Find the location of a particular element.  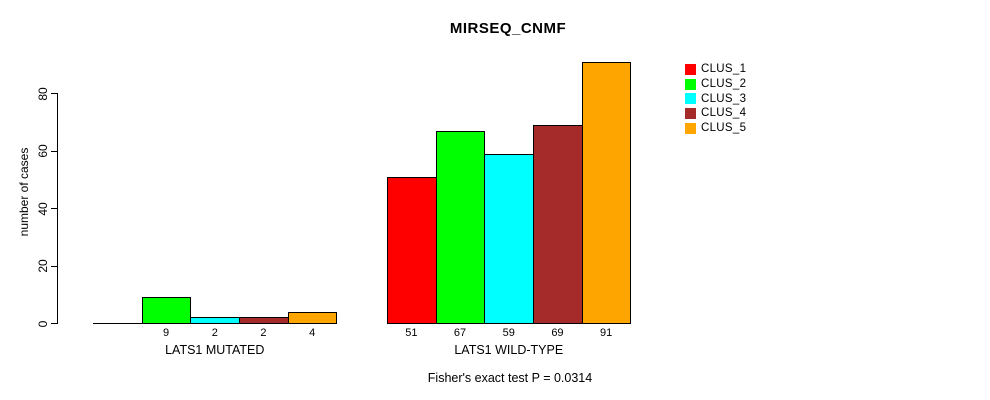

legend-item-clus_5: CLUS_5 is located at coordinates (715, 128).